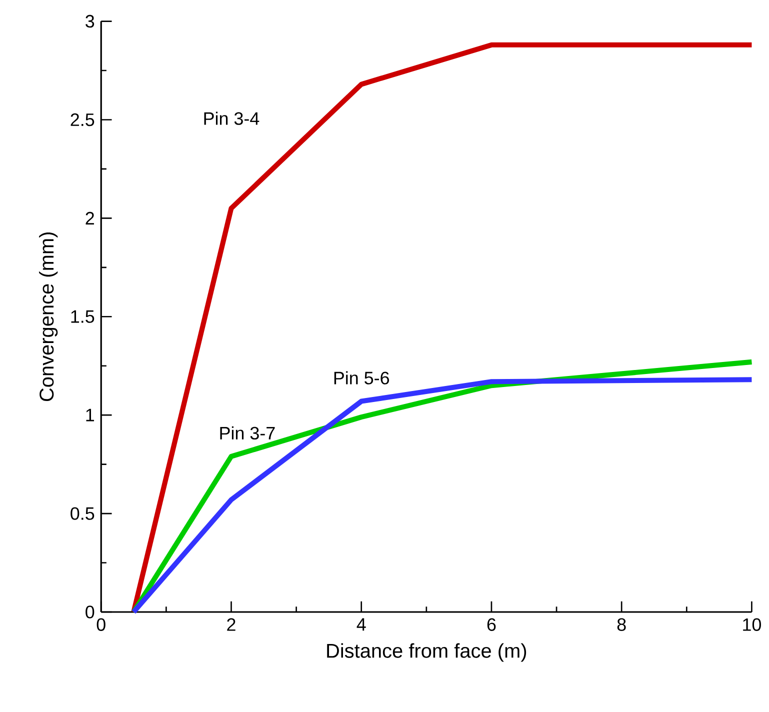 Image resolution: width=769 pixels, height=712 pixels. What do you see at coordinates (82, 513) in the screenshot?
I see `y-tick-label: 0.5` at bounding box center [82, 513].